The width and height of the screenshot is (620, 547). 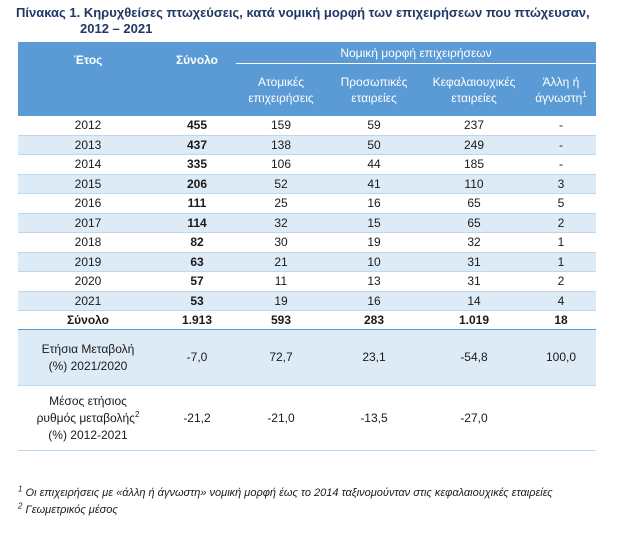 I want to click on cell-capital: 185, so click(x=474, y=164).